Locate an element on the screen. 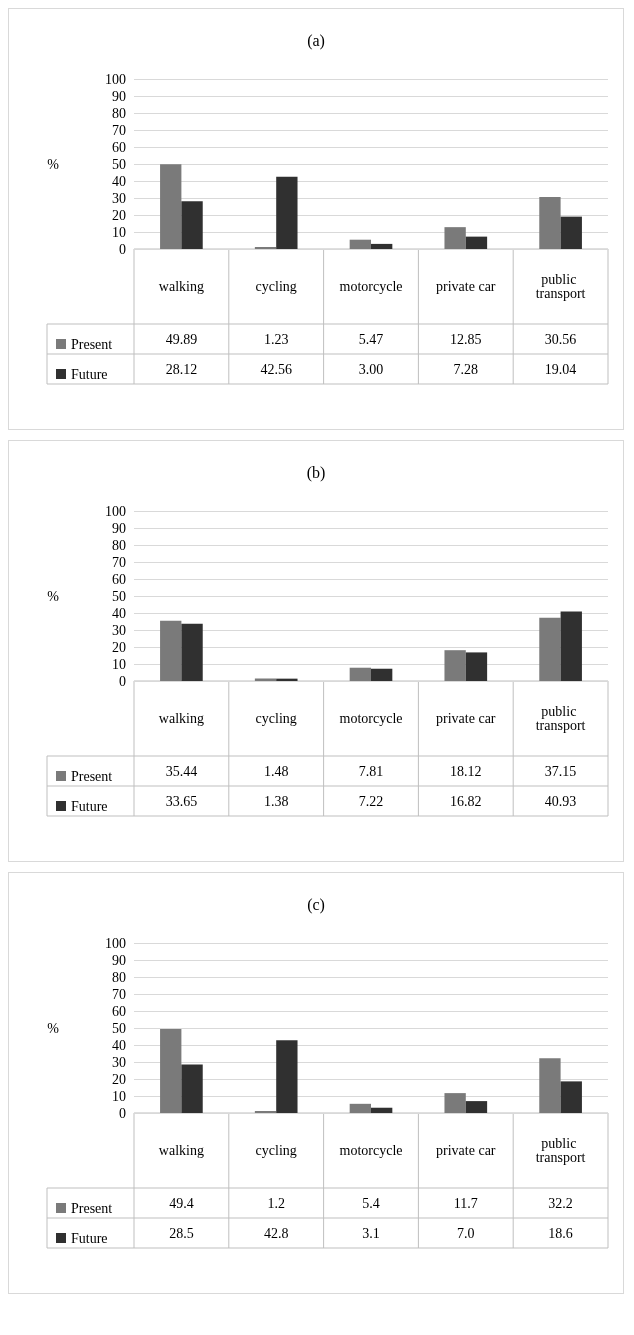  y-tick-label: 30 is located at coordinates (119, 1062).